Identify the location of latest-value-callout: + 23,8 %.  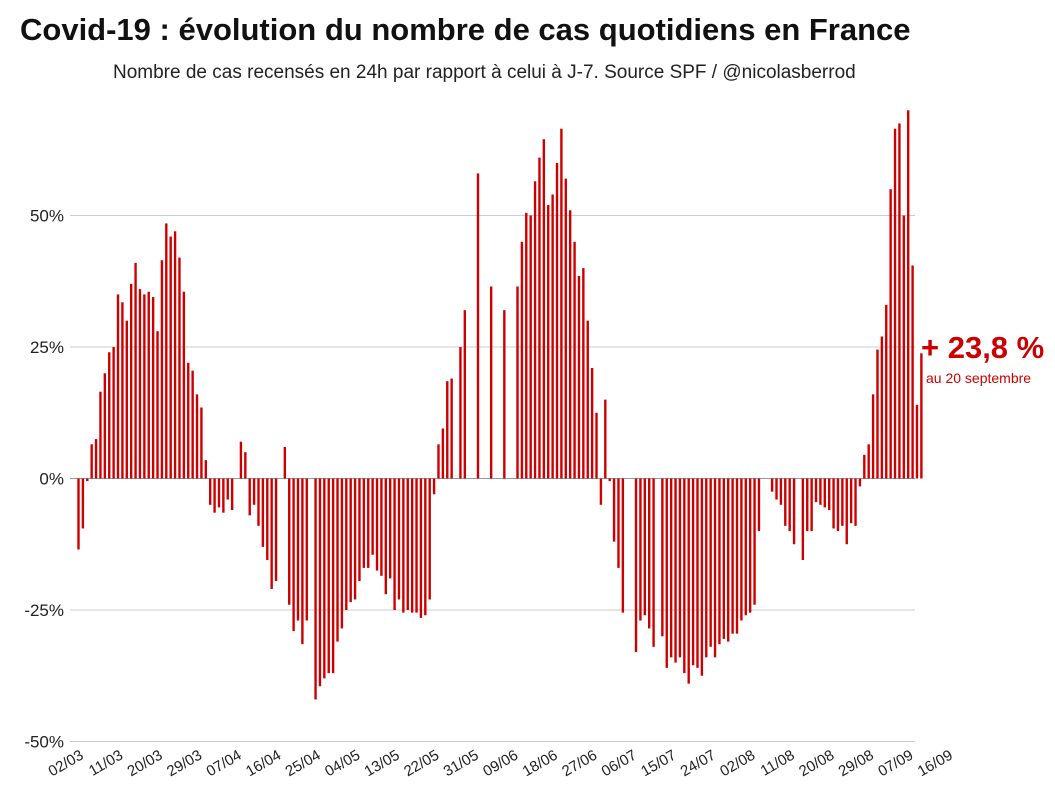
(983, 347).